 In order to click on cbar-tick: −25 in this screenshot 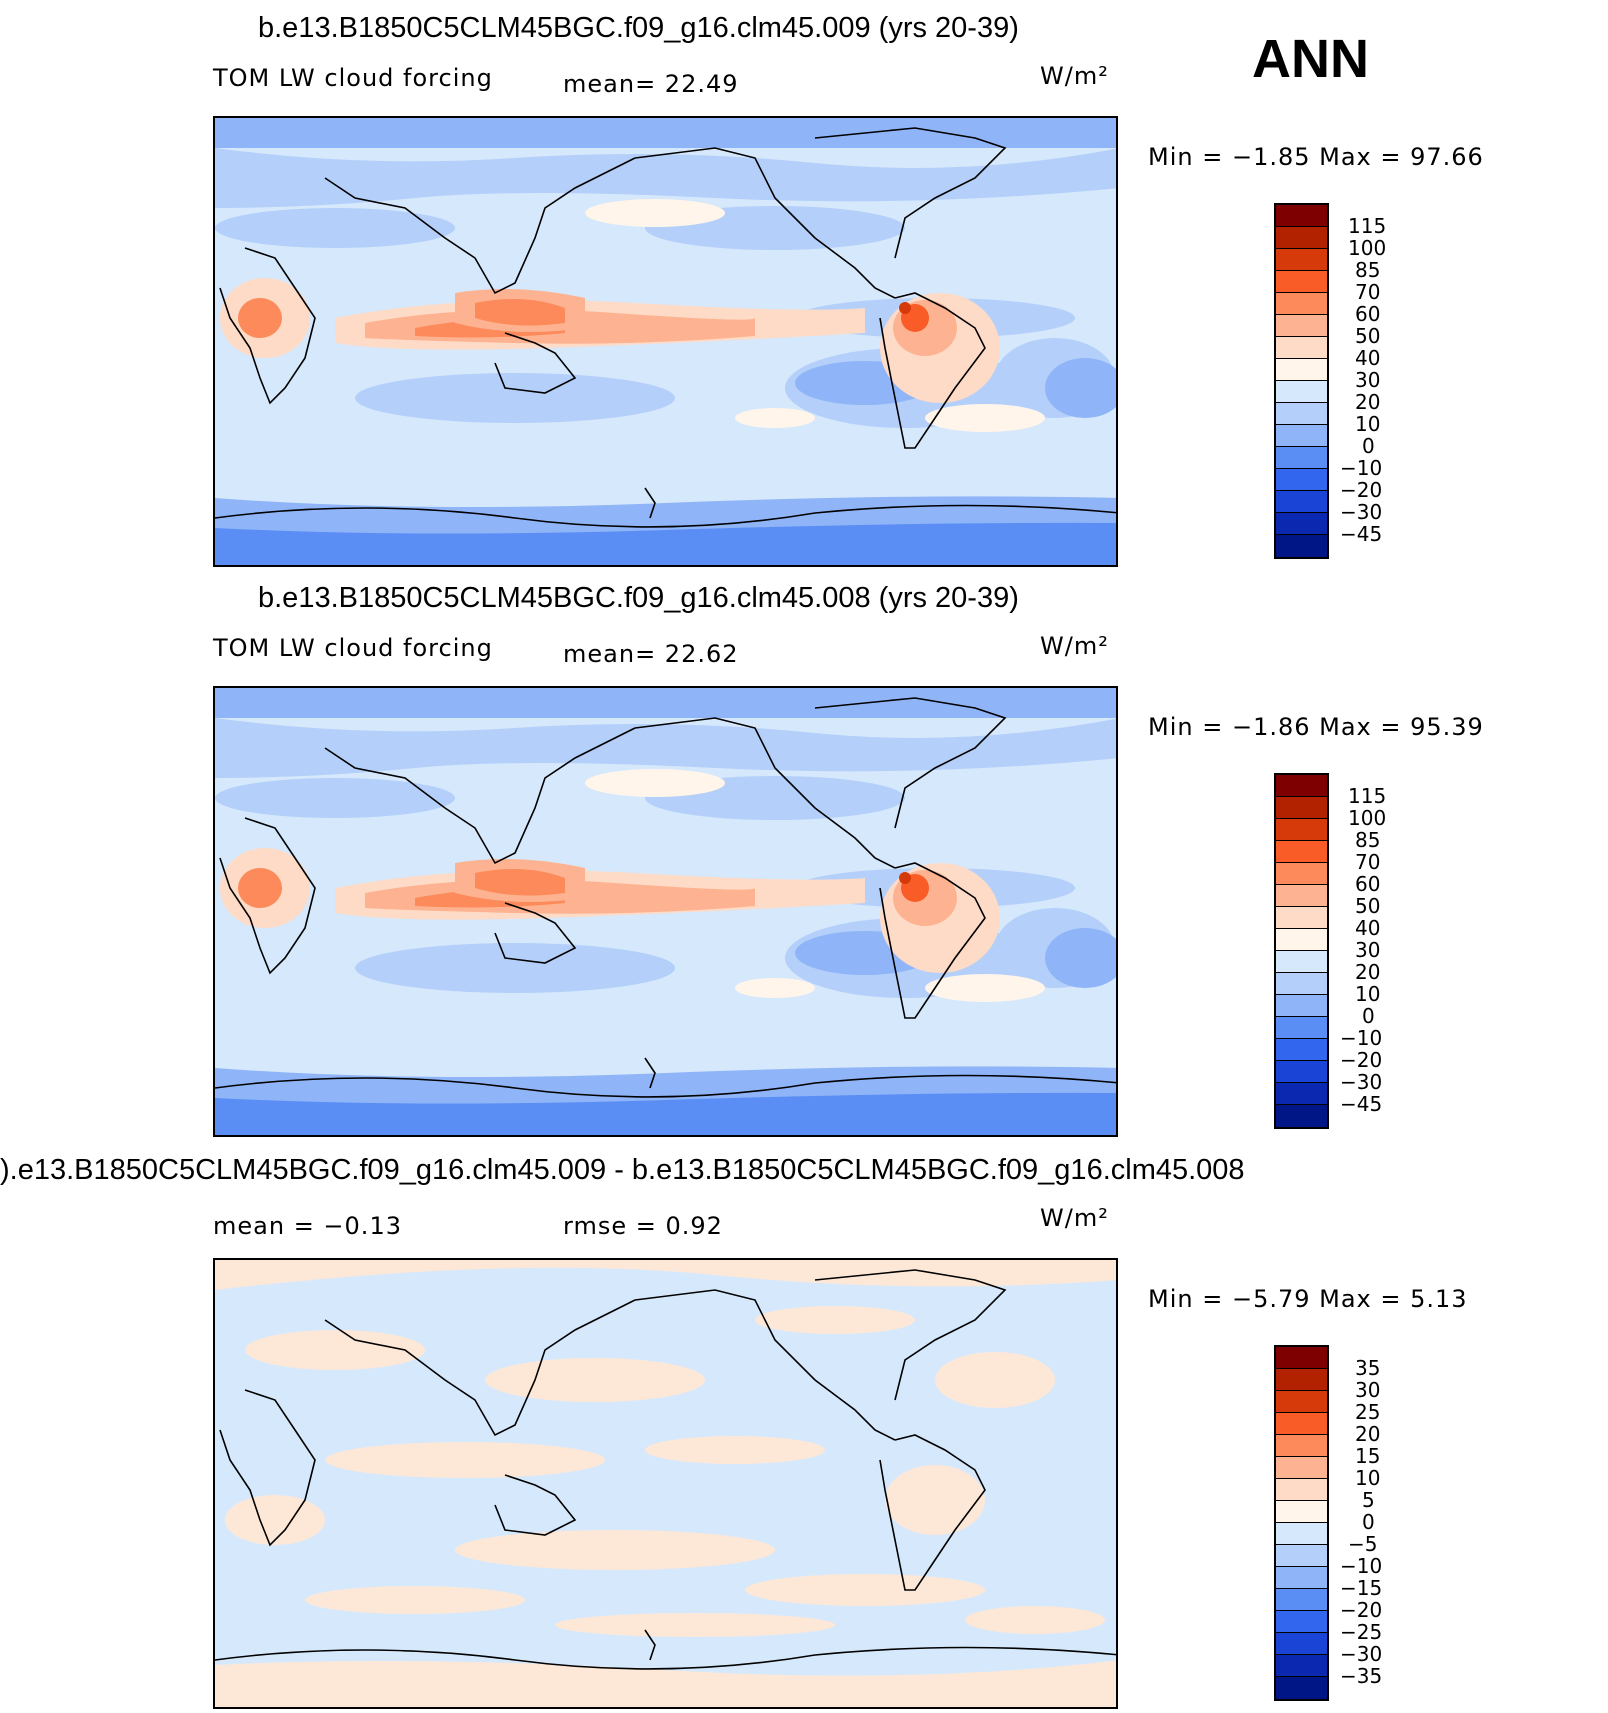, I will do `click(1361, 1632)`.